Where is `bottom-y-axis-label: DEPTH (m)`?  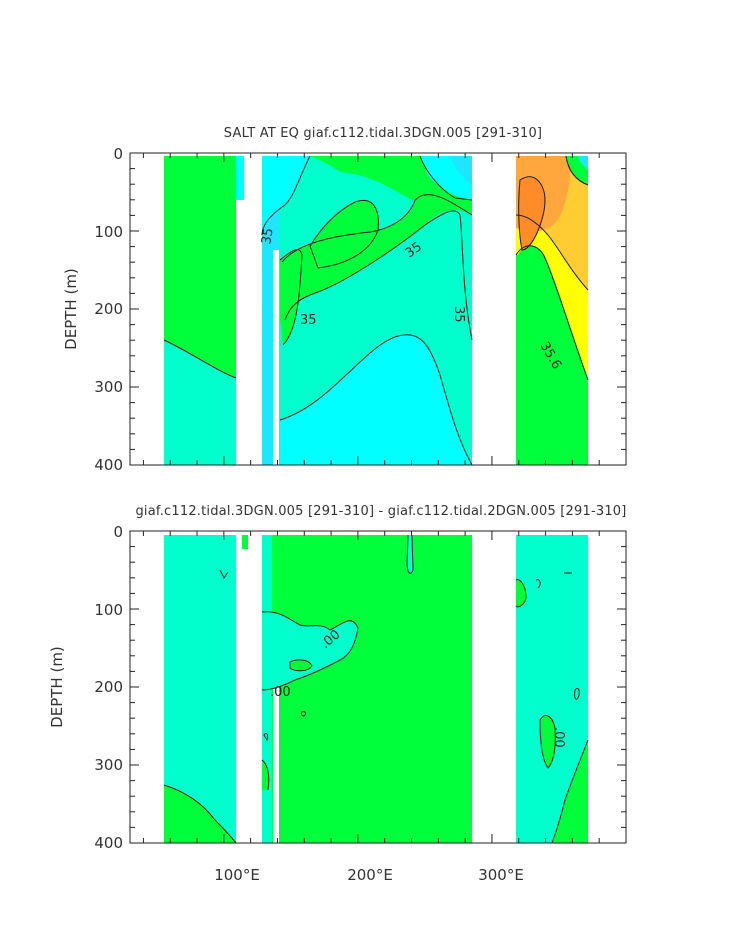 bottom-y-axis-label: DEPTH (m) is located at coordinates (57, 687).